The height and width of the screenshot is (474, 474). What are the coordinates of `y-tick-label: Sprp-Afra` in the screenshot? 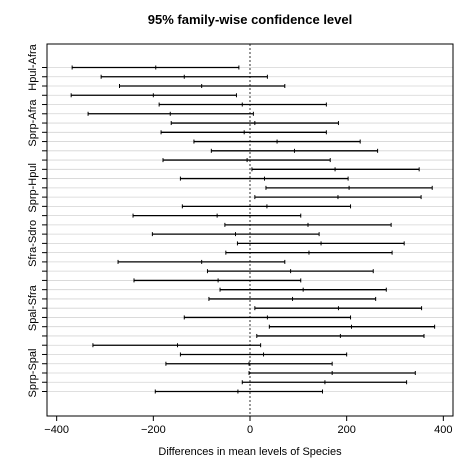 It's located at (33, 123).